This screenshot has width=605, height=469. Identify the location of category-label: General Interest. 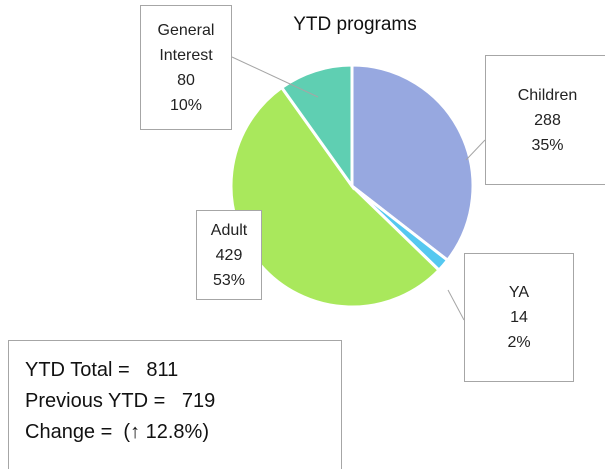
(186, 42).